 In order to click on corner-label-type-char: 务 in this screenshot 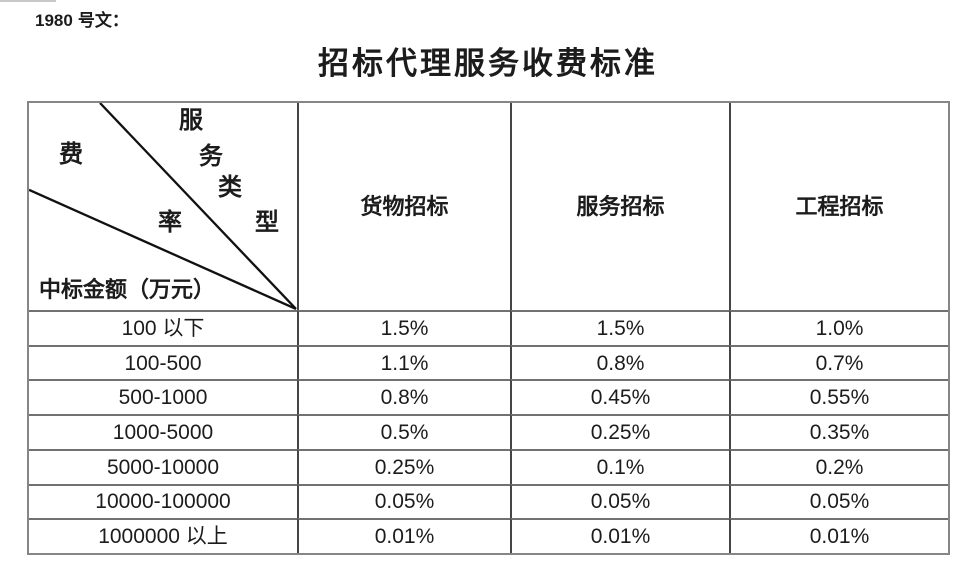, I will do `click(211, 157)`.